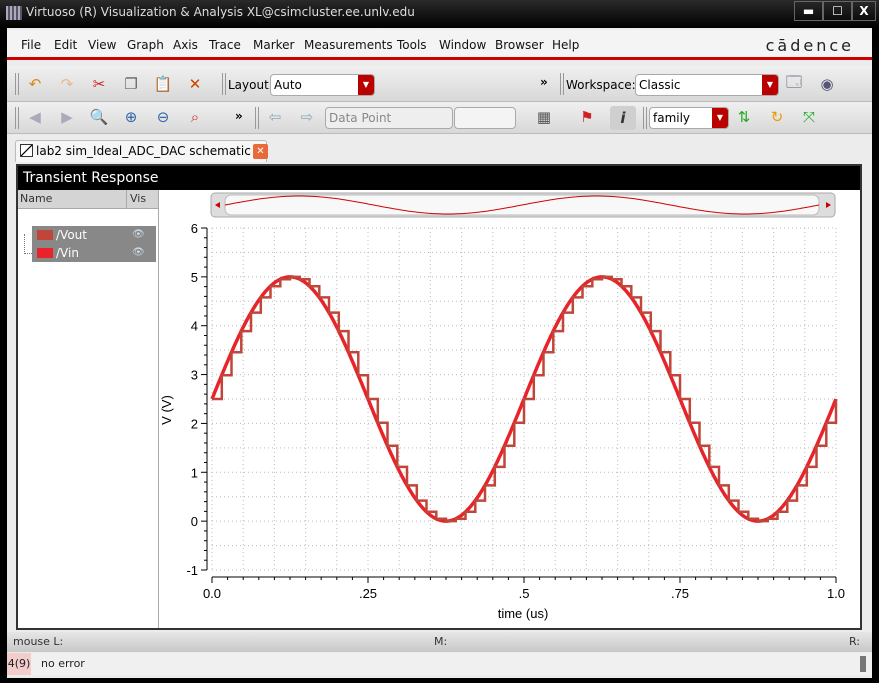 The height and width of the screenshot is (683, 879). What do you see at coordinates (137, 199) in the screenshot?
I see `column-vis: Vis` at bounding box center [137, 199].